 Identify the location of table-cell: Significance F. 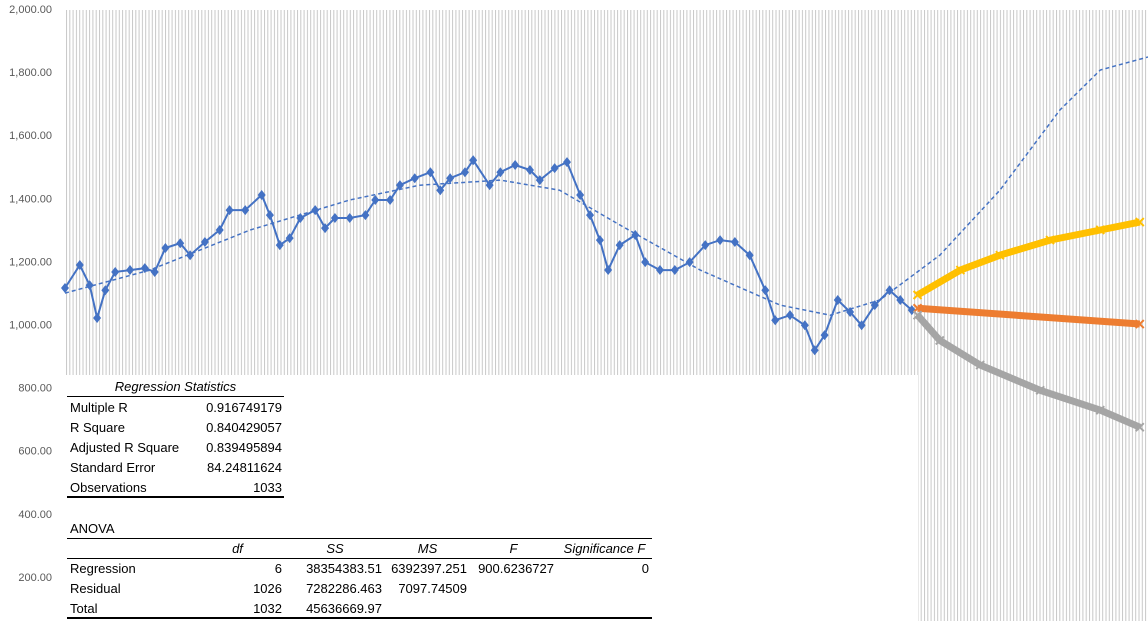
(604, 548).